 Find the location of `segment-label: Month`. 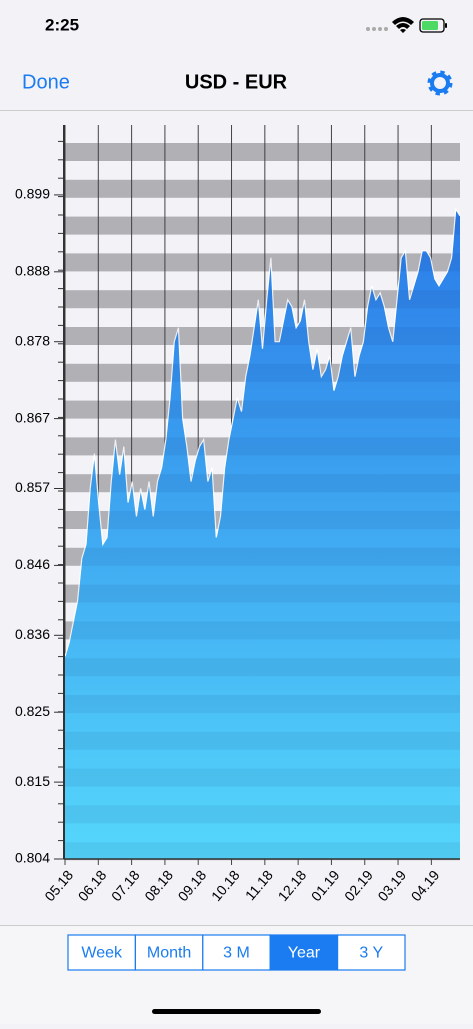

segment-label: Month is located at coordinates (169, 953).